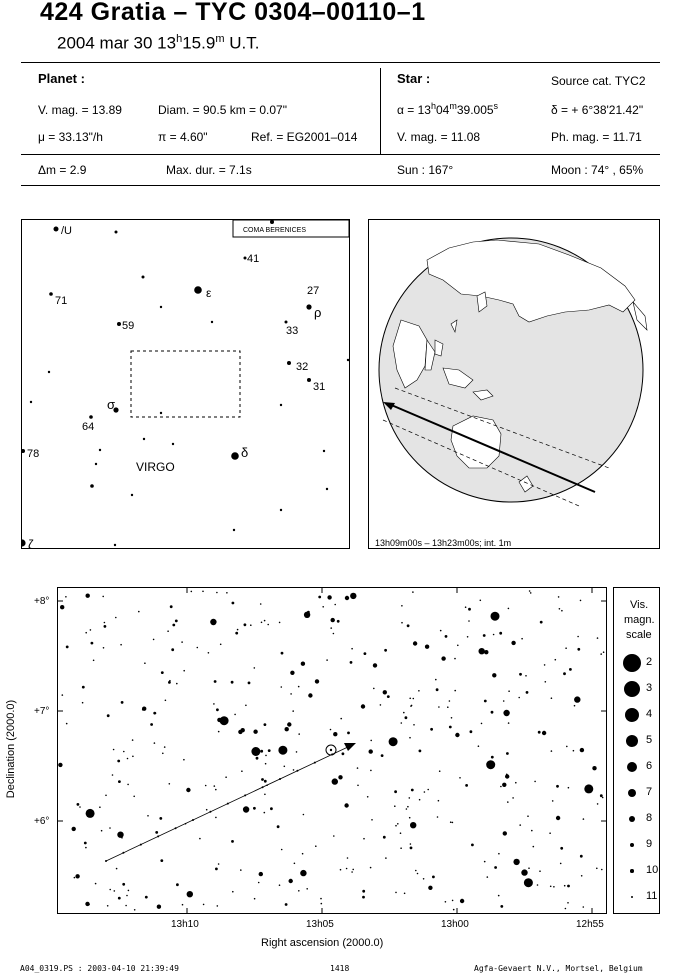  Describe the element at coordinates (637, 767) in the screenshot. I see `scale-row: 6` at that location.